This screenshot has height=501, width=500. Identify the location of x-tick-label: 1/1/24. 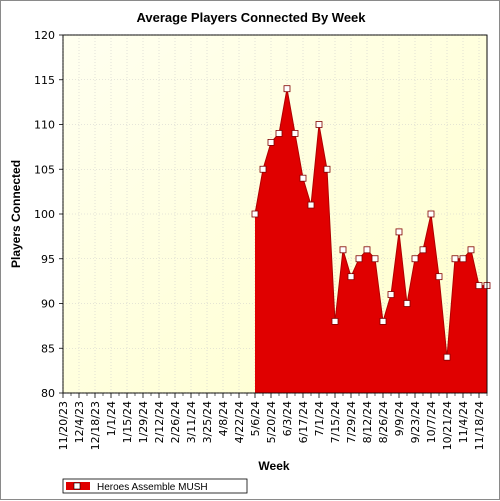
(111, 418).